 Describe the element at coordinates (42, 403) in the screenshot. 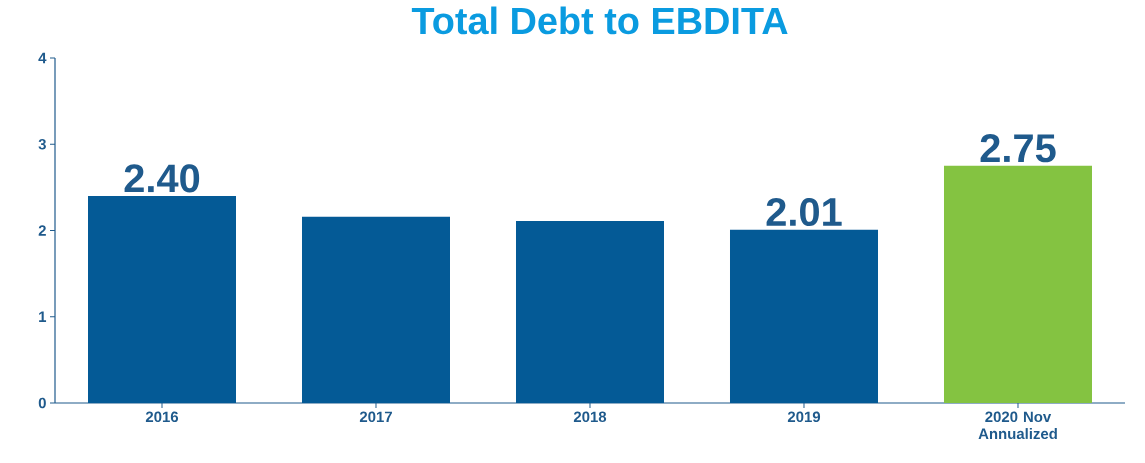

I see `y-tick-label: 0` at that location.